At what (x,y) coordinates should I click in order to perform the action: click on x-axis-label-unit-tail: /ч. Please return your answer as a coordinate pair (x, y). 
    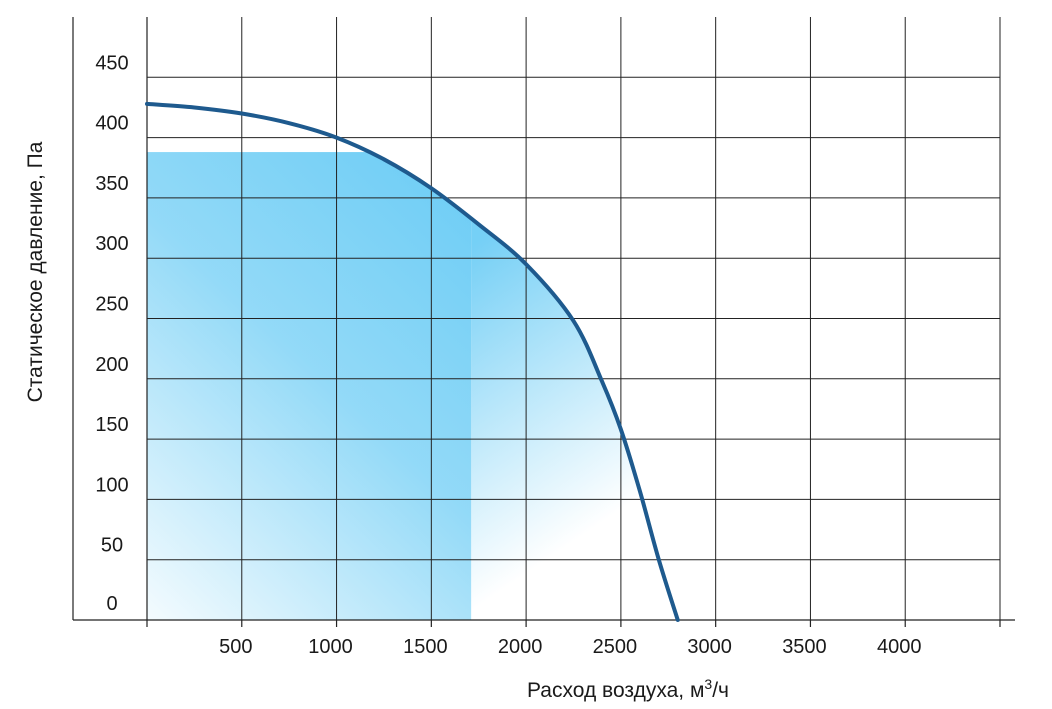
    Looking at the image, I should click on (720, 690).